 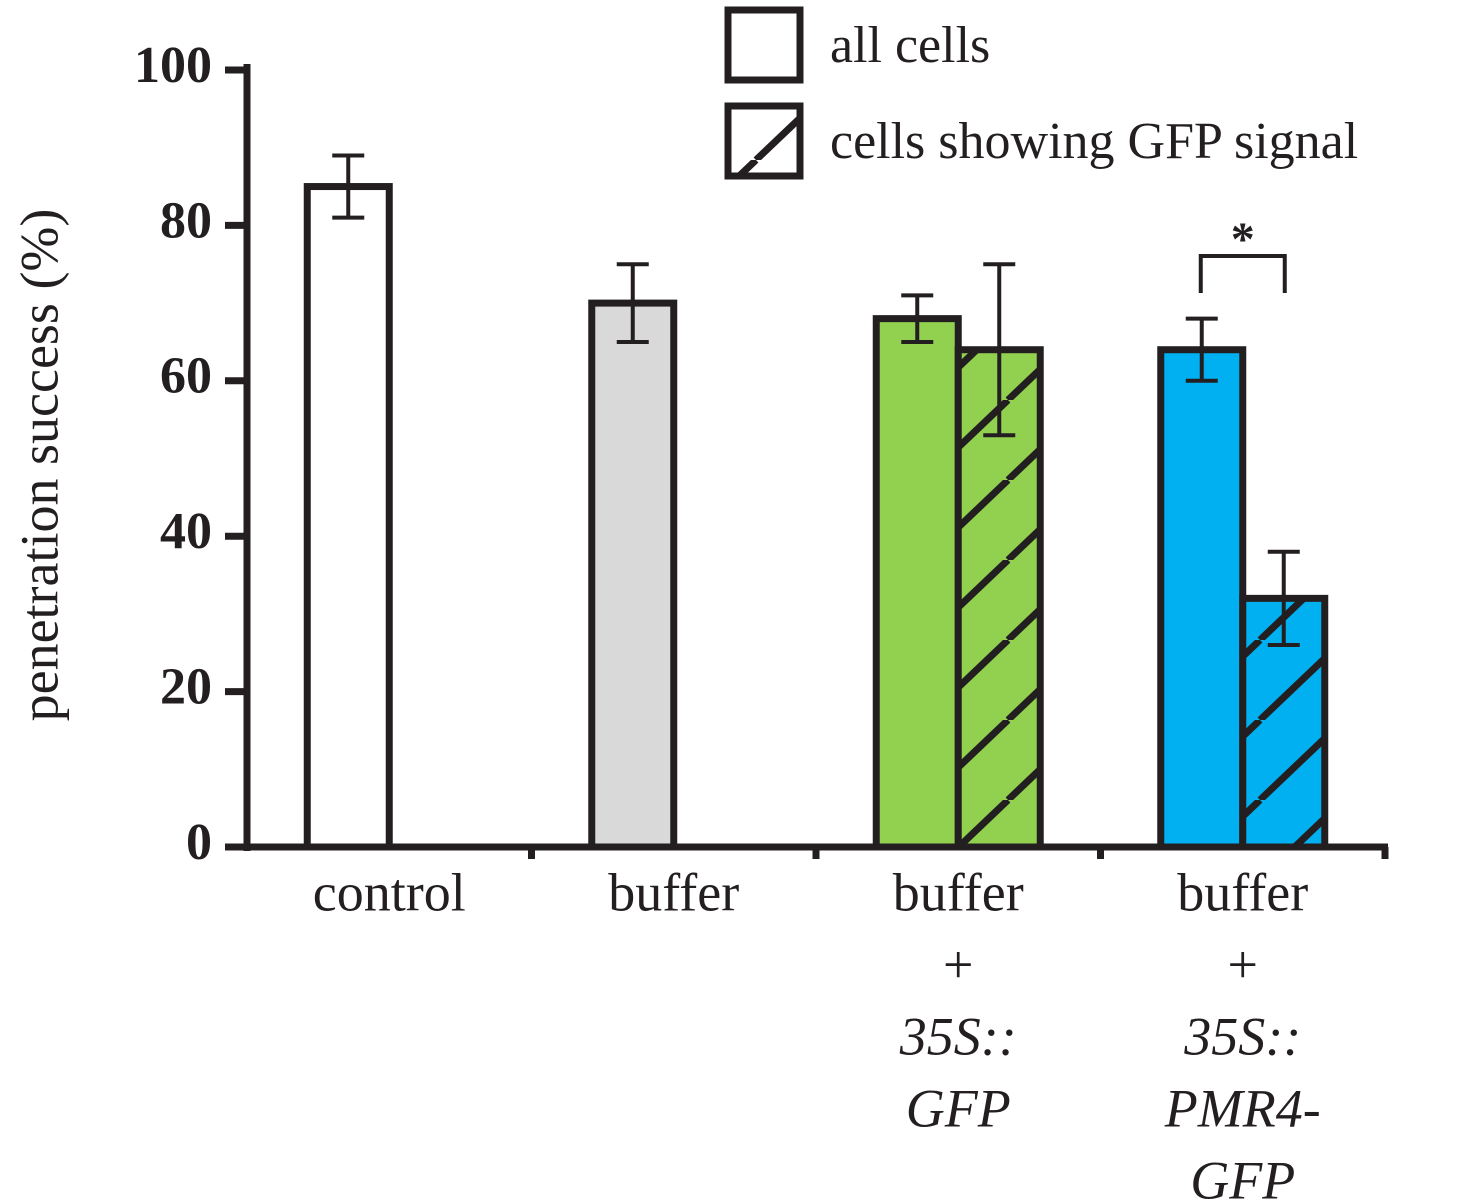 I want to click on y-tick-label: 60, so click(x=186, y=376).